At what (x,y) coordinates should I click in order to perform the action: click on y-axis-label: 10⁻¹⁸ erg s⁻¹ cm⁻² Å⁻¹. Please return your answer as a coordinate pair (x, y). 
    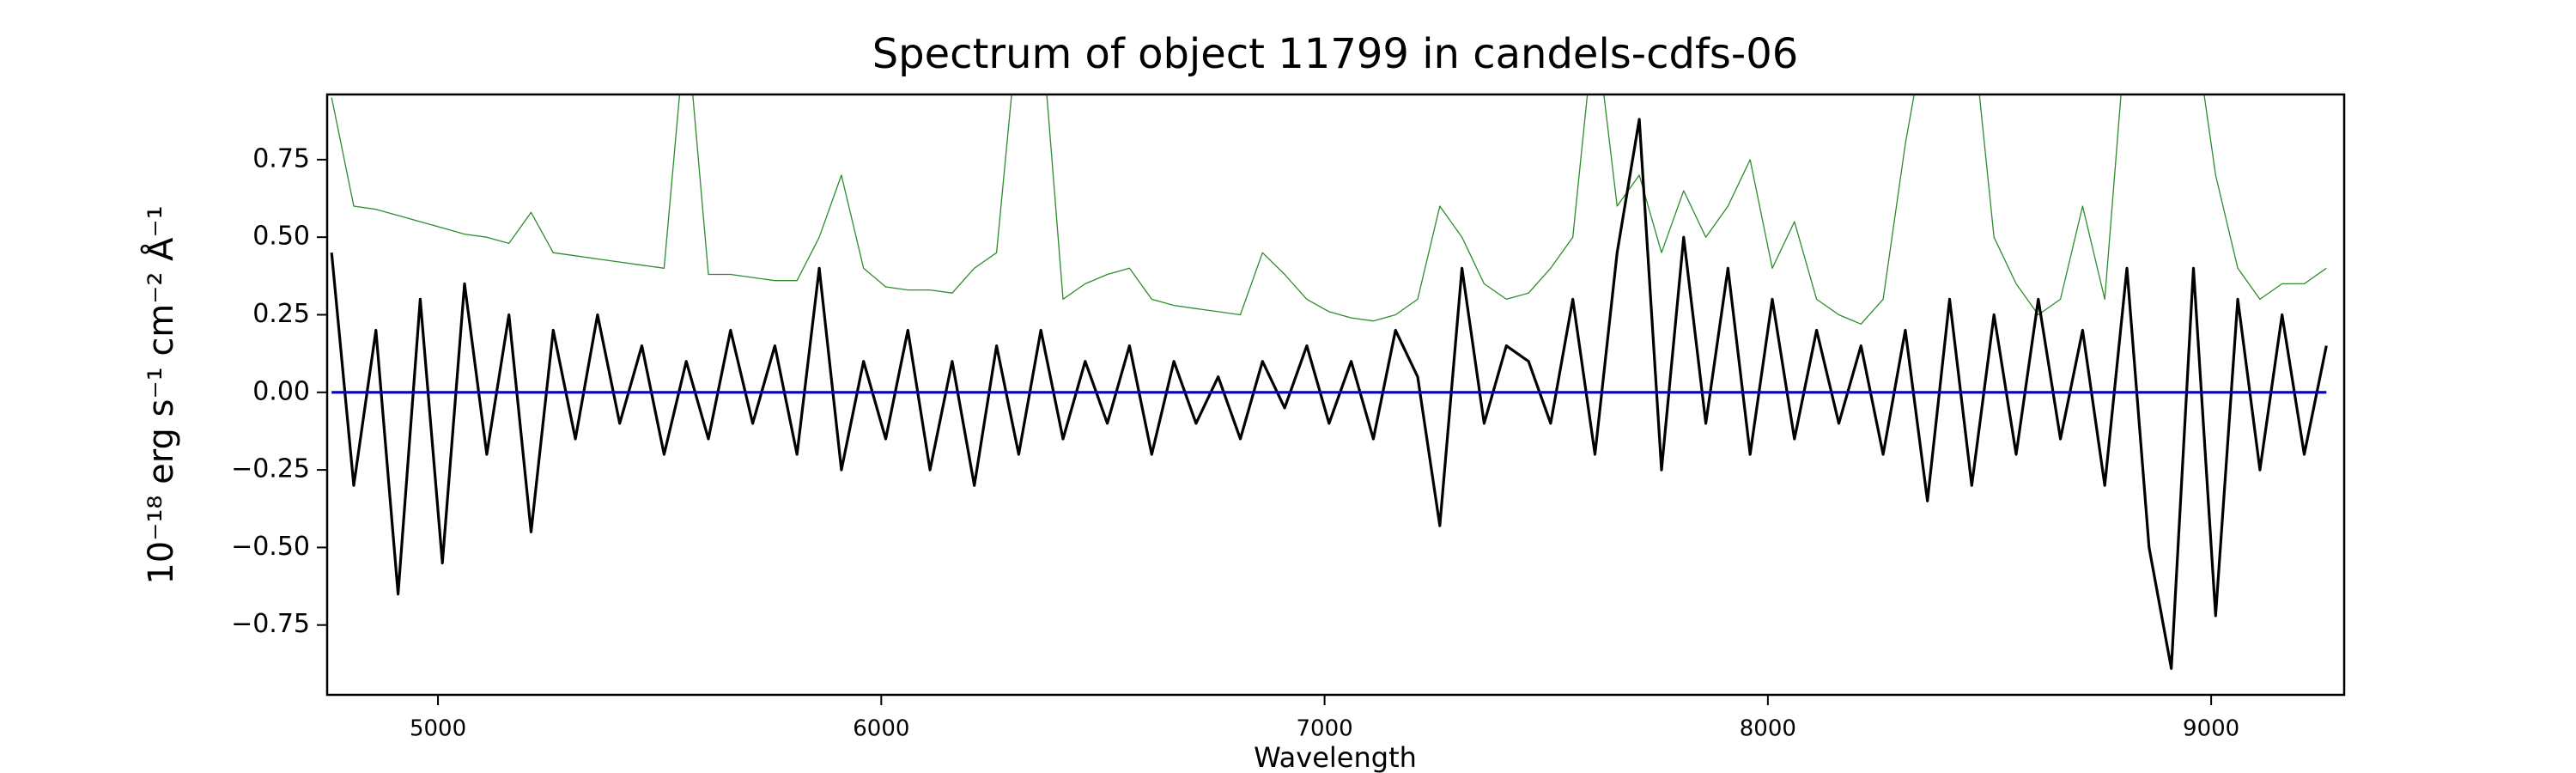
    Looking at the image, I should click on (160, 394).